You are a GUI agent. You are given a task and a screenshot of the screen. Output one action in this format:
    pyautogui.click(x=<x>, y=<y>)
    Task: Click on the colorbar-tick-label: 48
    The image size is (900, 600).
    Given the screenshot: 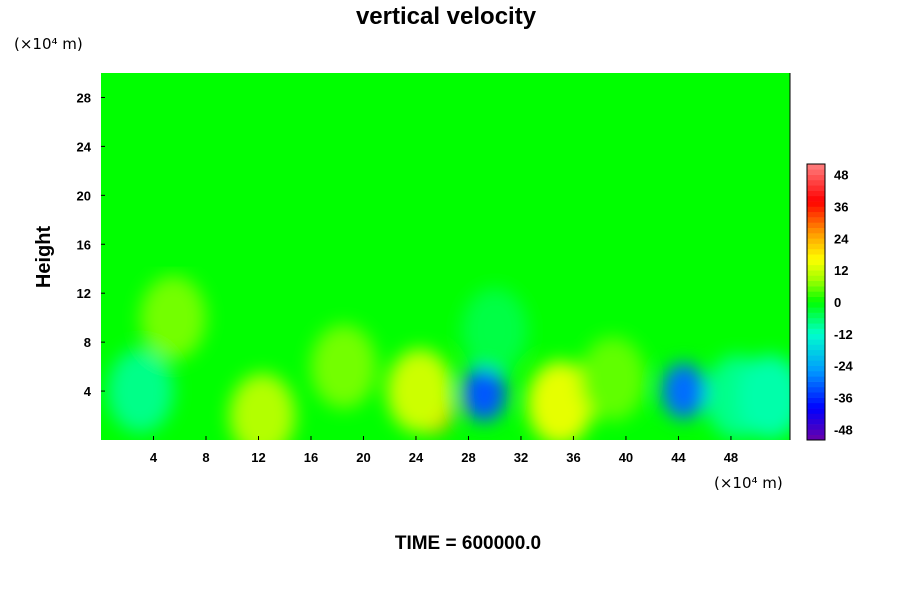 What is the action you would take?
    pyautogui.click(x=841, y=175)
    